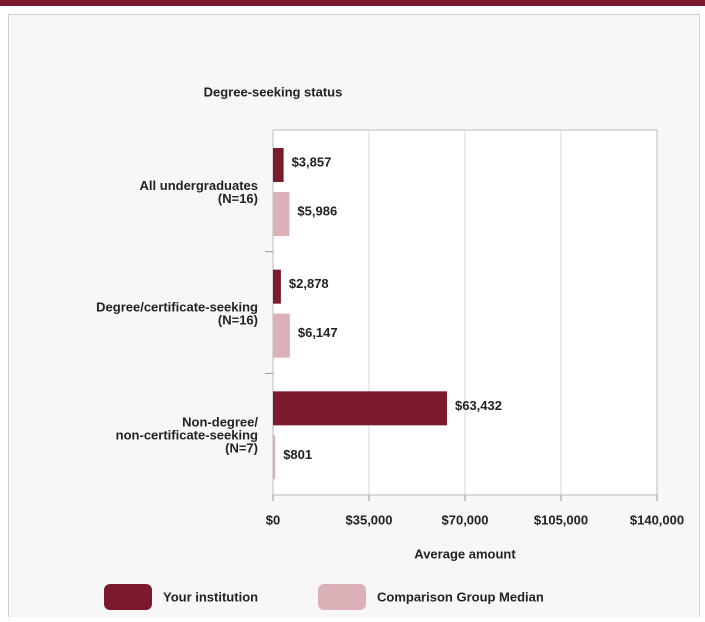  Describe the element at coordinates (352, 3) in the screenshot. I see `top-bar` at that location.